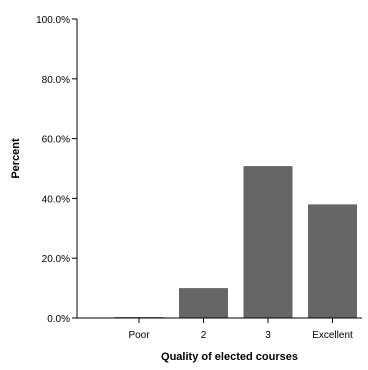 The height and width of the screenshot is (370, 368). Describe the element at coordinates (56, 140) in the screenshot. I see `y-tick-label: 60.0%` at that location.